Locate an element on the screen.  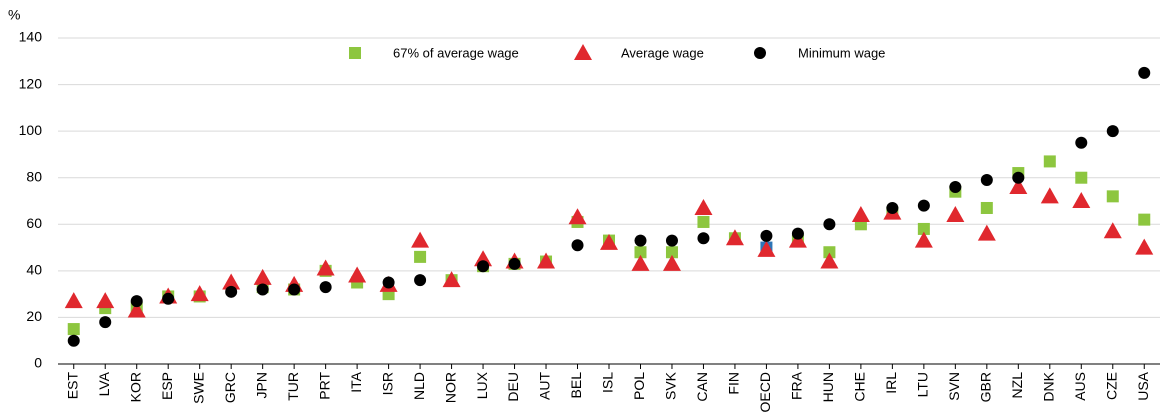
x-tick-label: HUN is located at coordinates (828, 387).